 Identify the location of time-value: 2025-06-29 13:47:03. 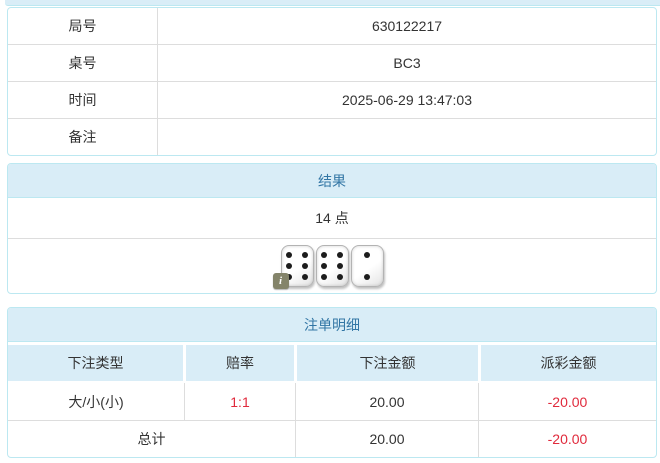
(407, 100).